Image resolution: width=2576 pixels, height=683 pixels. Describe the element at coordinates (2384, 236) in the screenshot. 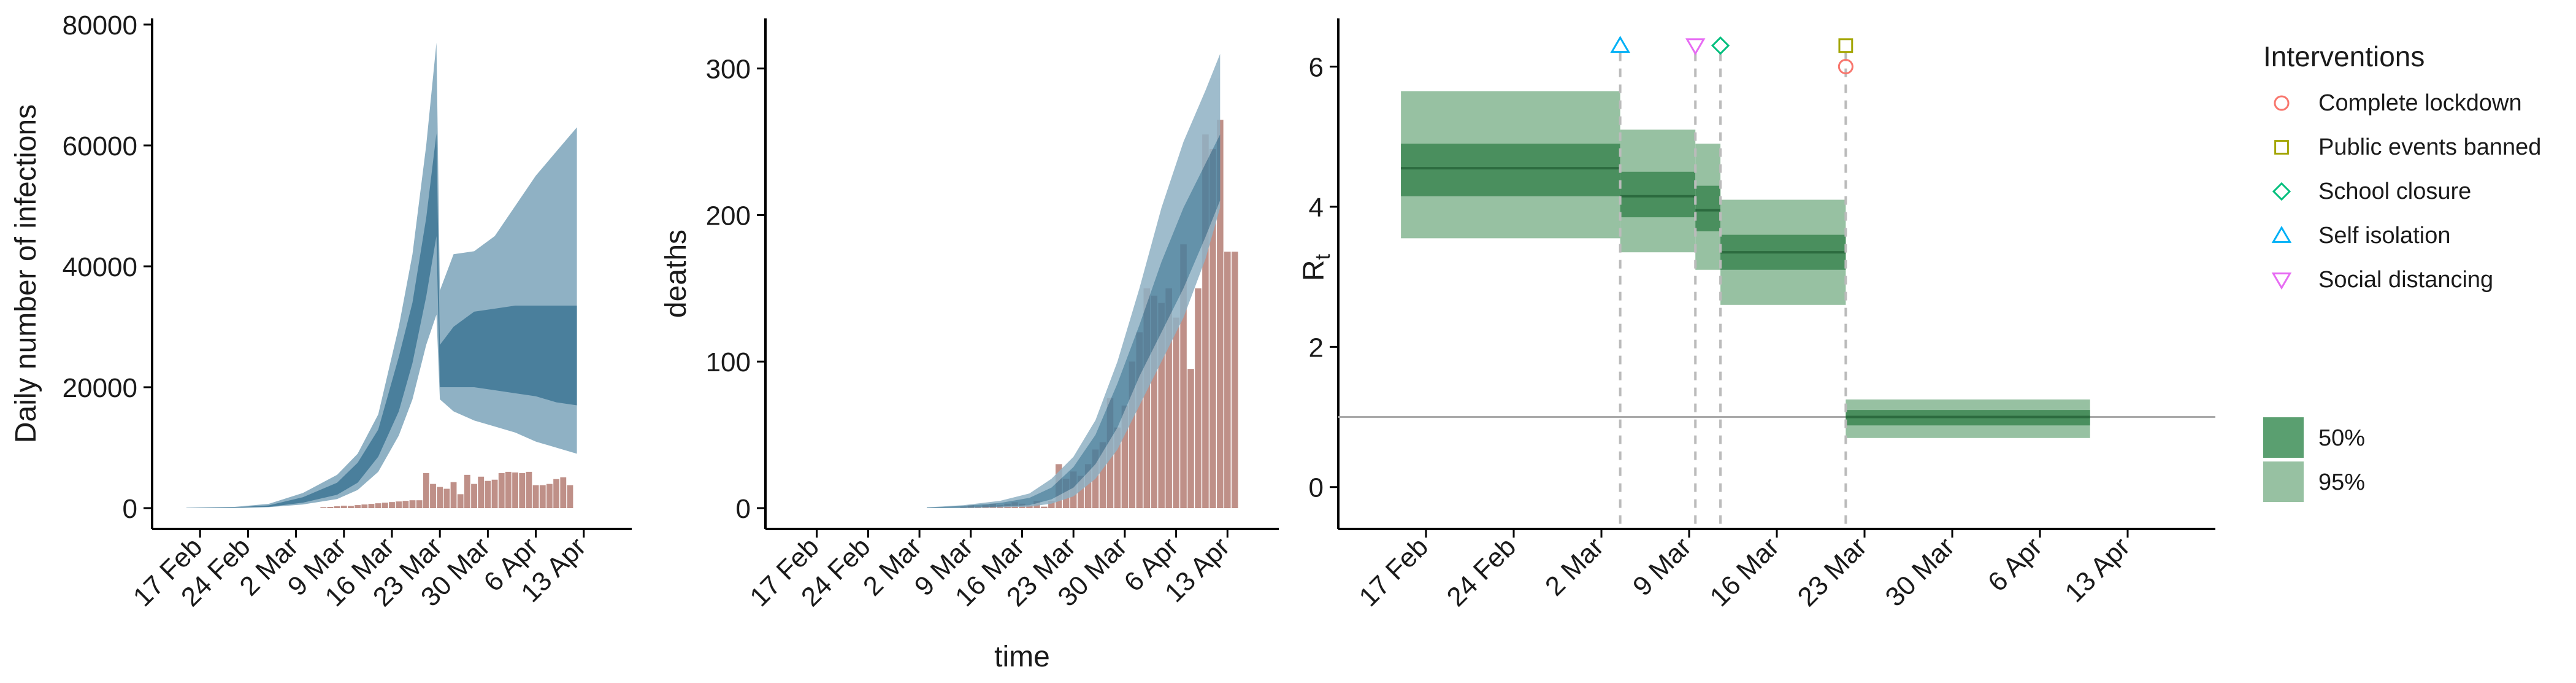

I see `legend-label: Self isolation` at that location.